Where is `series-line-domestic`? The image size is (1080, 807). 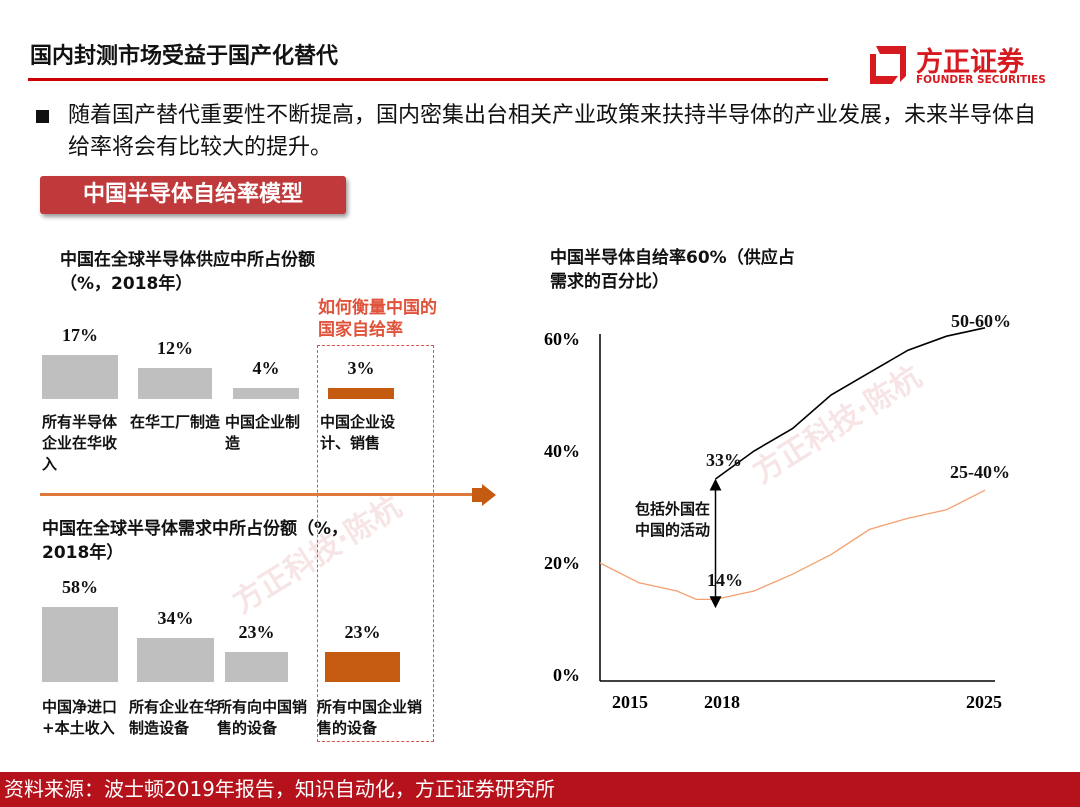
series-line-domestic is located at coordinates (792, 545).